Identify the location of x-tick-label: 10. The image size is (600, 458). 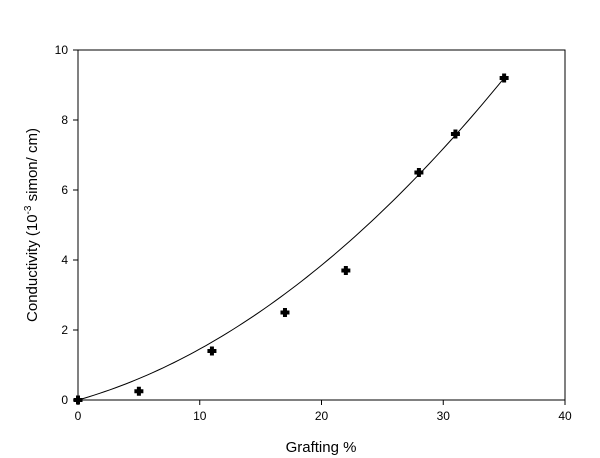
(200, 416).